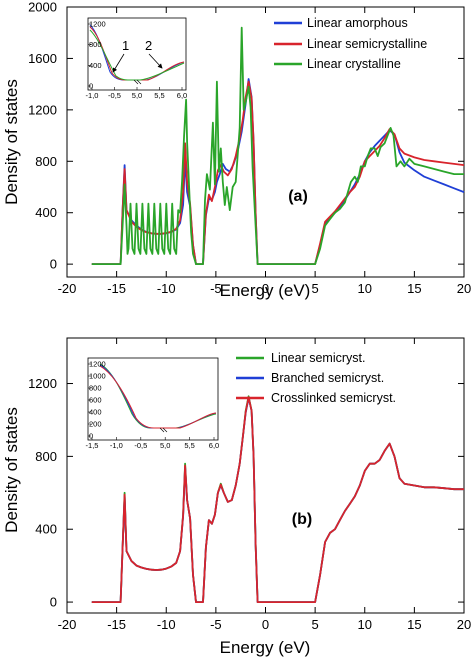 Image resolution: width=474 pixels, height=663 pixels. I want to click on inset-y-tick-label: 1000, so click(97, 376).